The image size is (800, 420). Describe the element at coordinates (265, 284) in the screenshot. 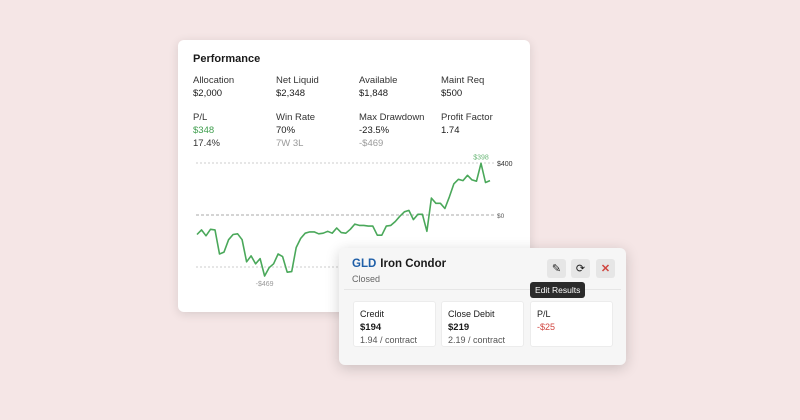

I see `min-label: -$469` at that location.